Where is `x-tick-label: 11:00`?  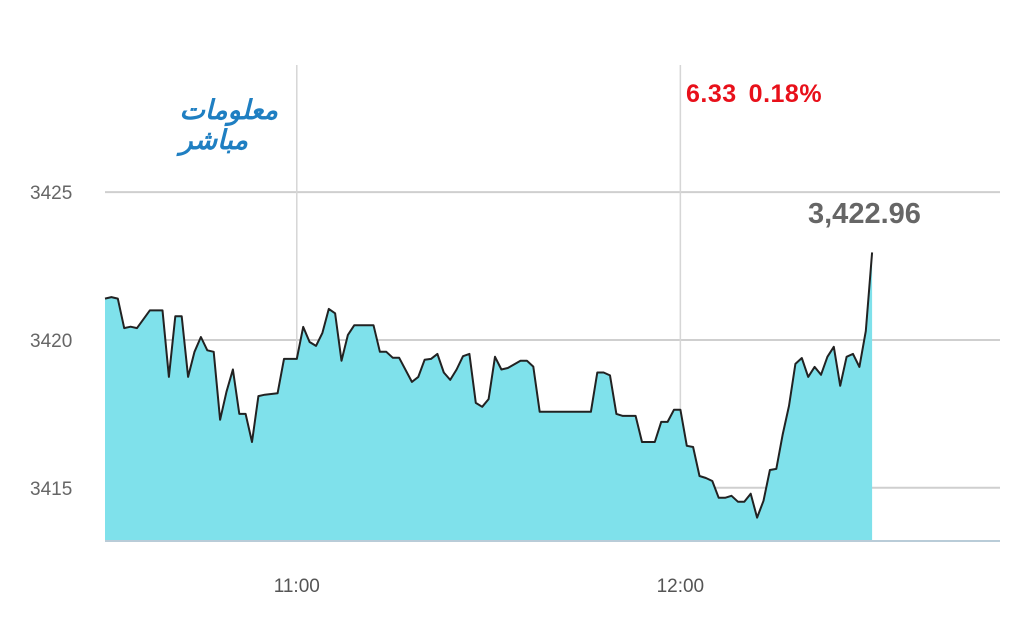 x-tick-label: 11:00 is located at coordinates (297, 586).